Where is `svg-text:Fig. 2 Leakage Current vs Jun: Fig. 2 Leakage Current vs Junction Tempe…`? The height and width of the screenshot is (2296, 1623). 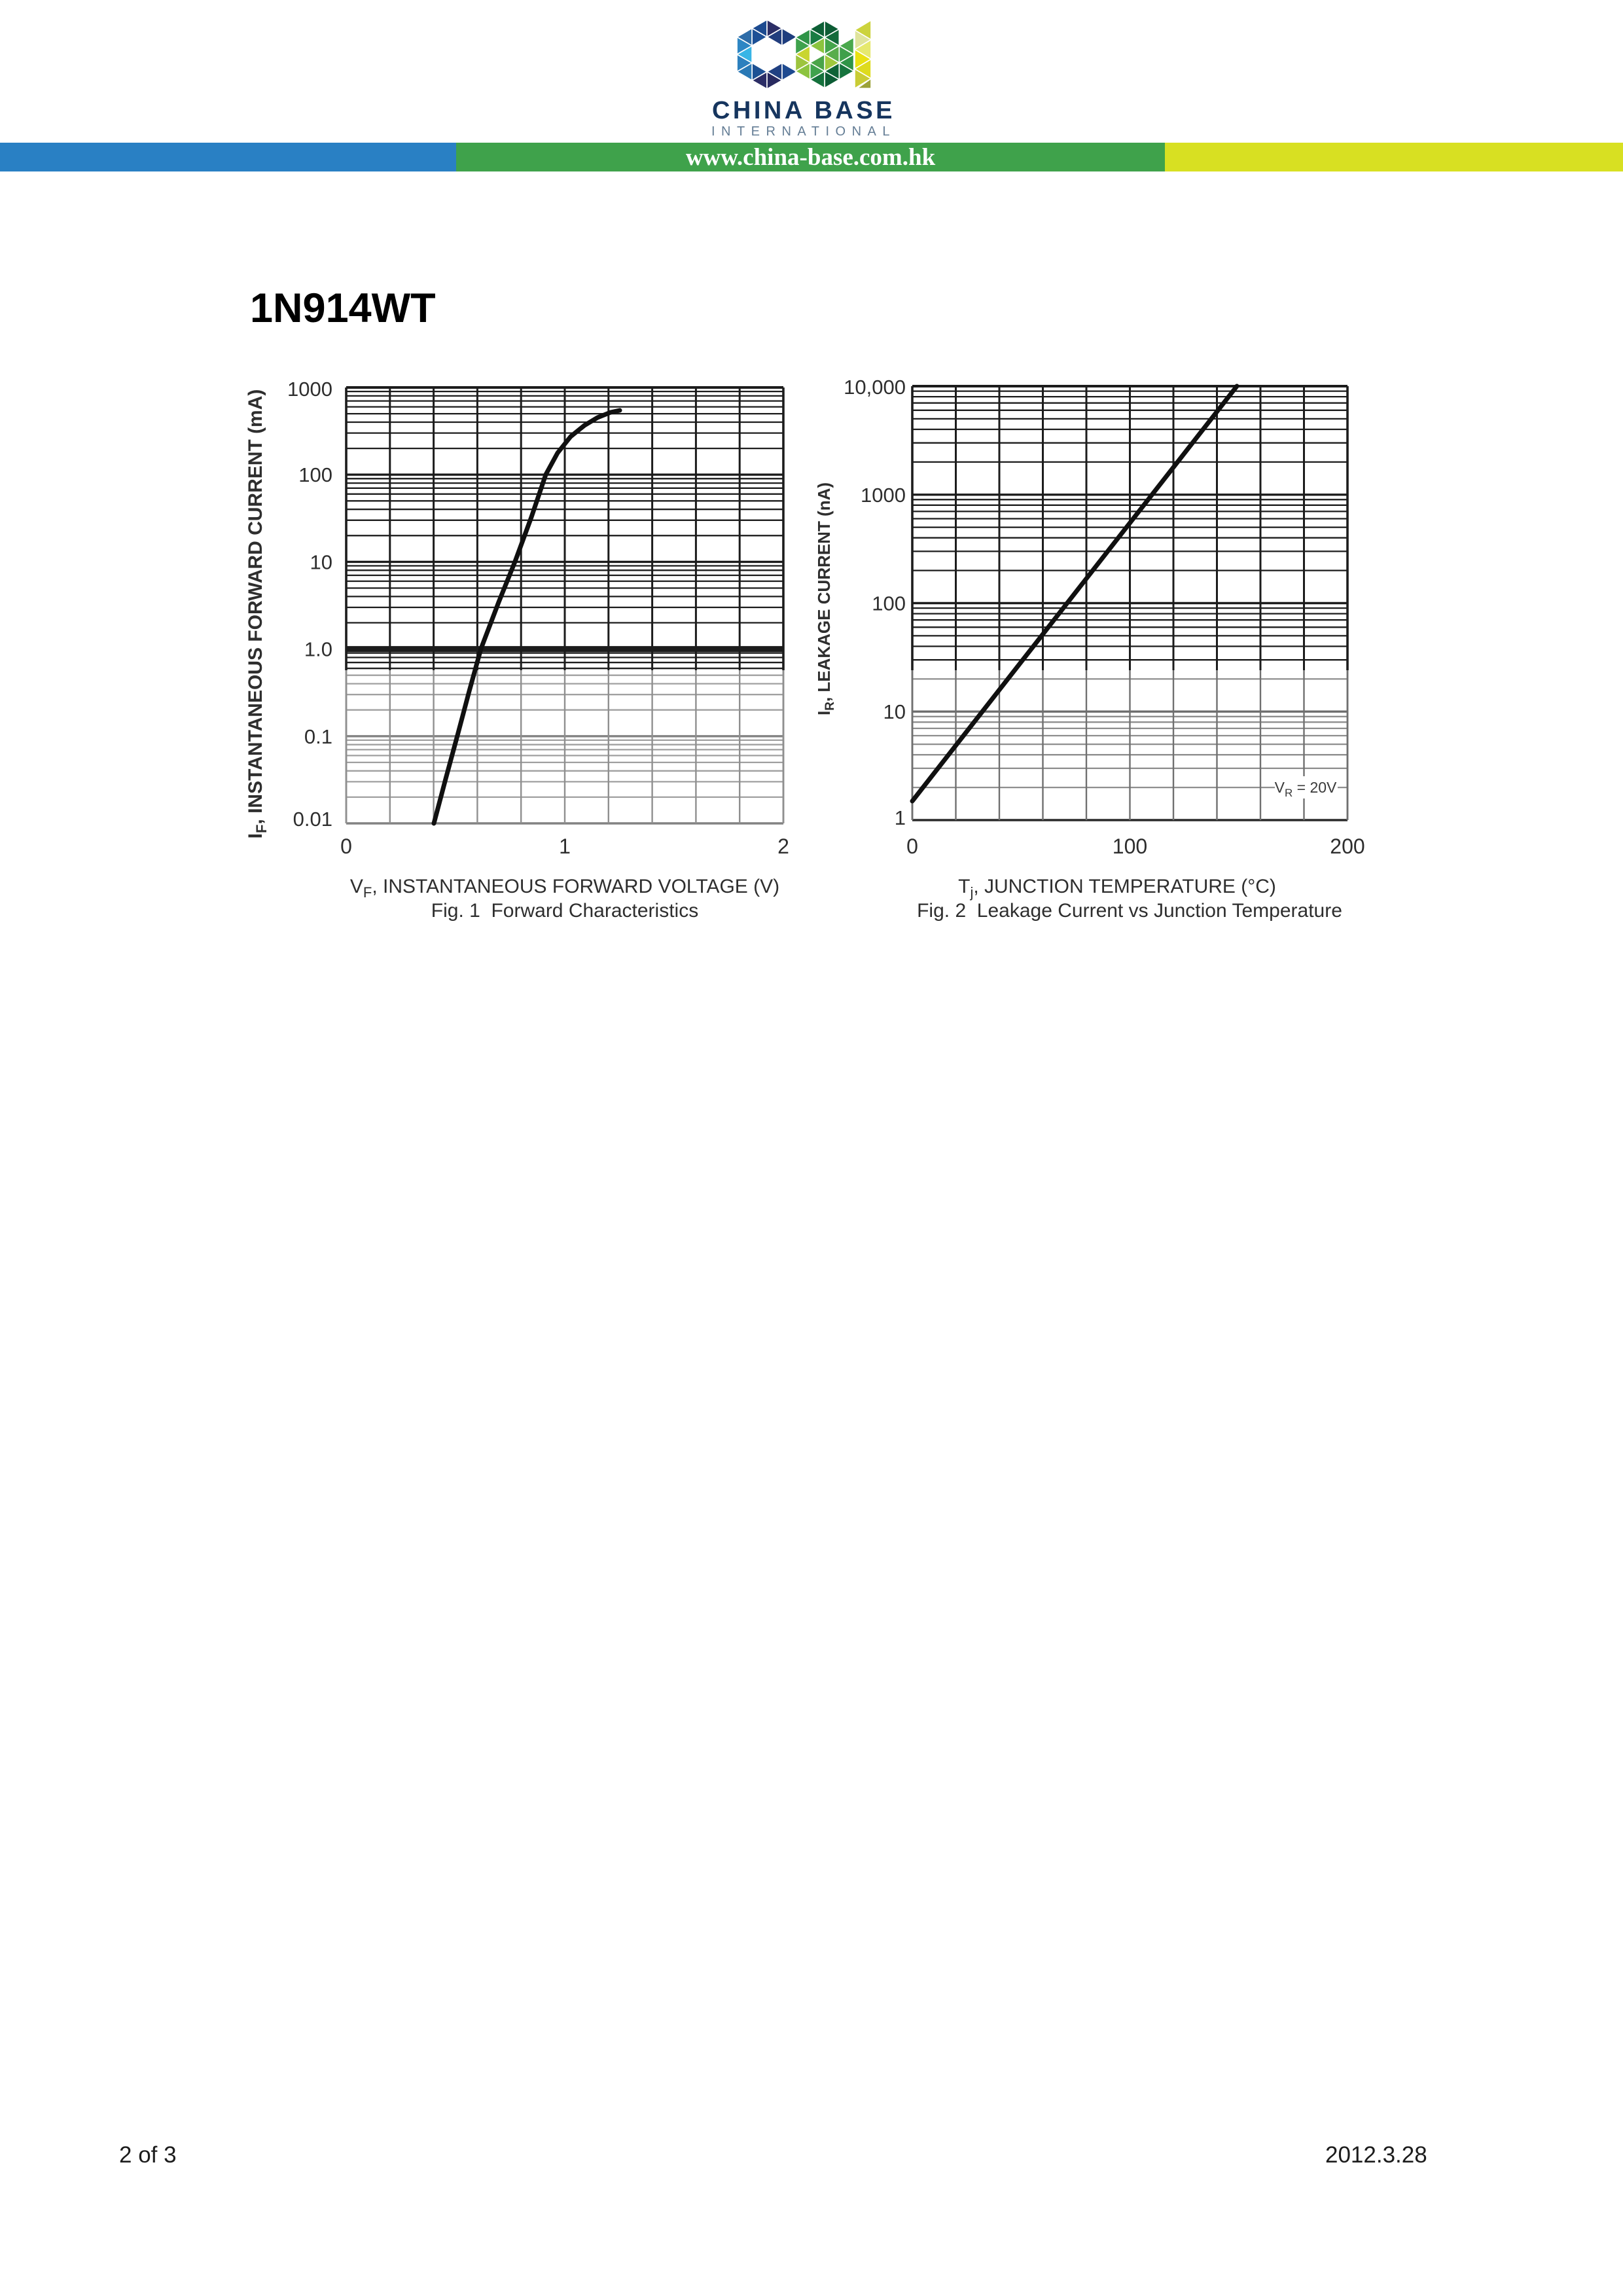
svg-text:Fig. 2 Leakage Current vs Jun: Fig. 2 Leakage Current vs Junction Tempe… is located at coordinates (1129, 911).